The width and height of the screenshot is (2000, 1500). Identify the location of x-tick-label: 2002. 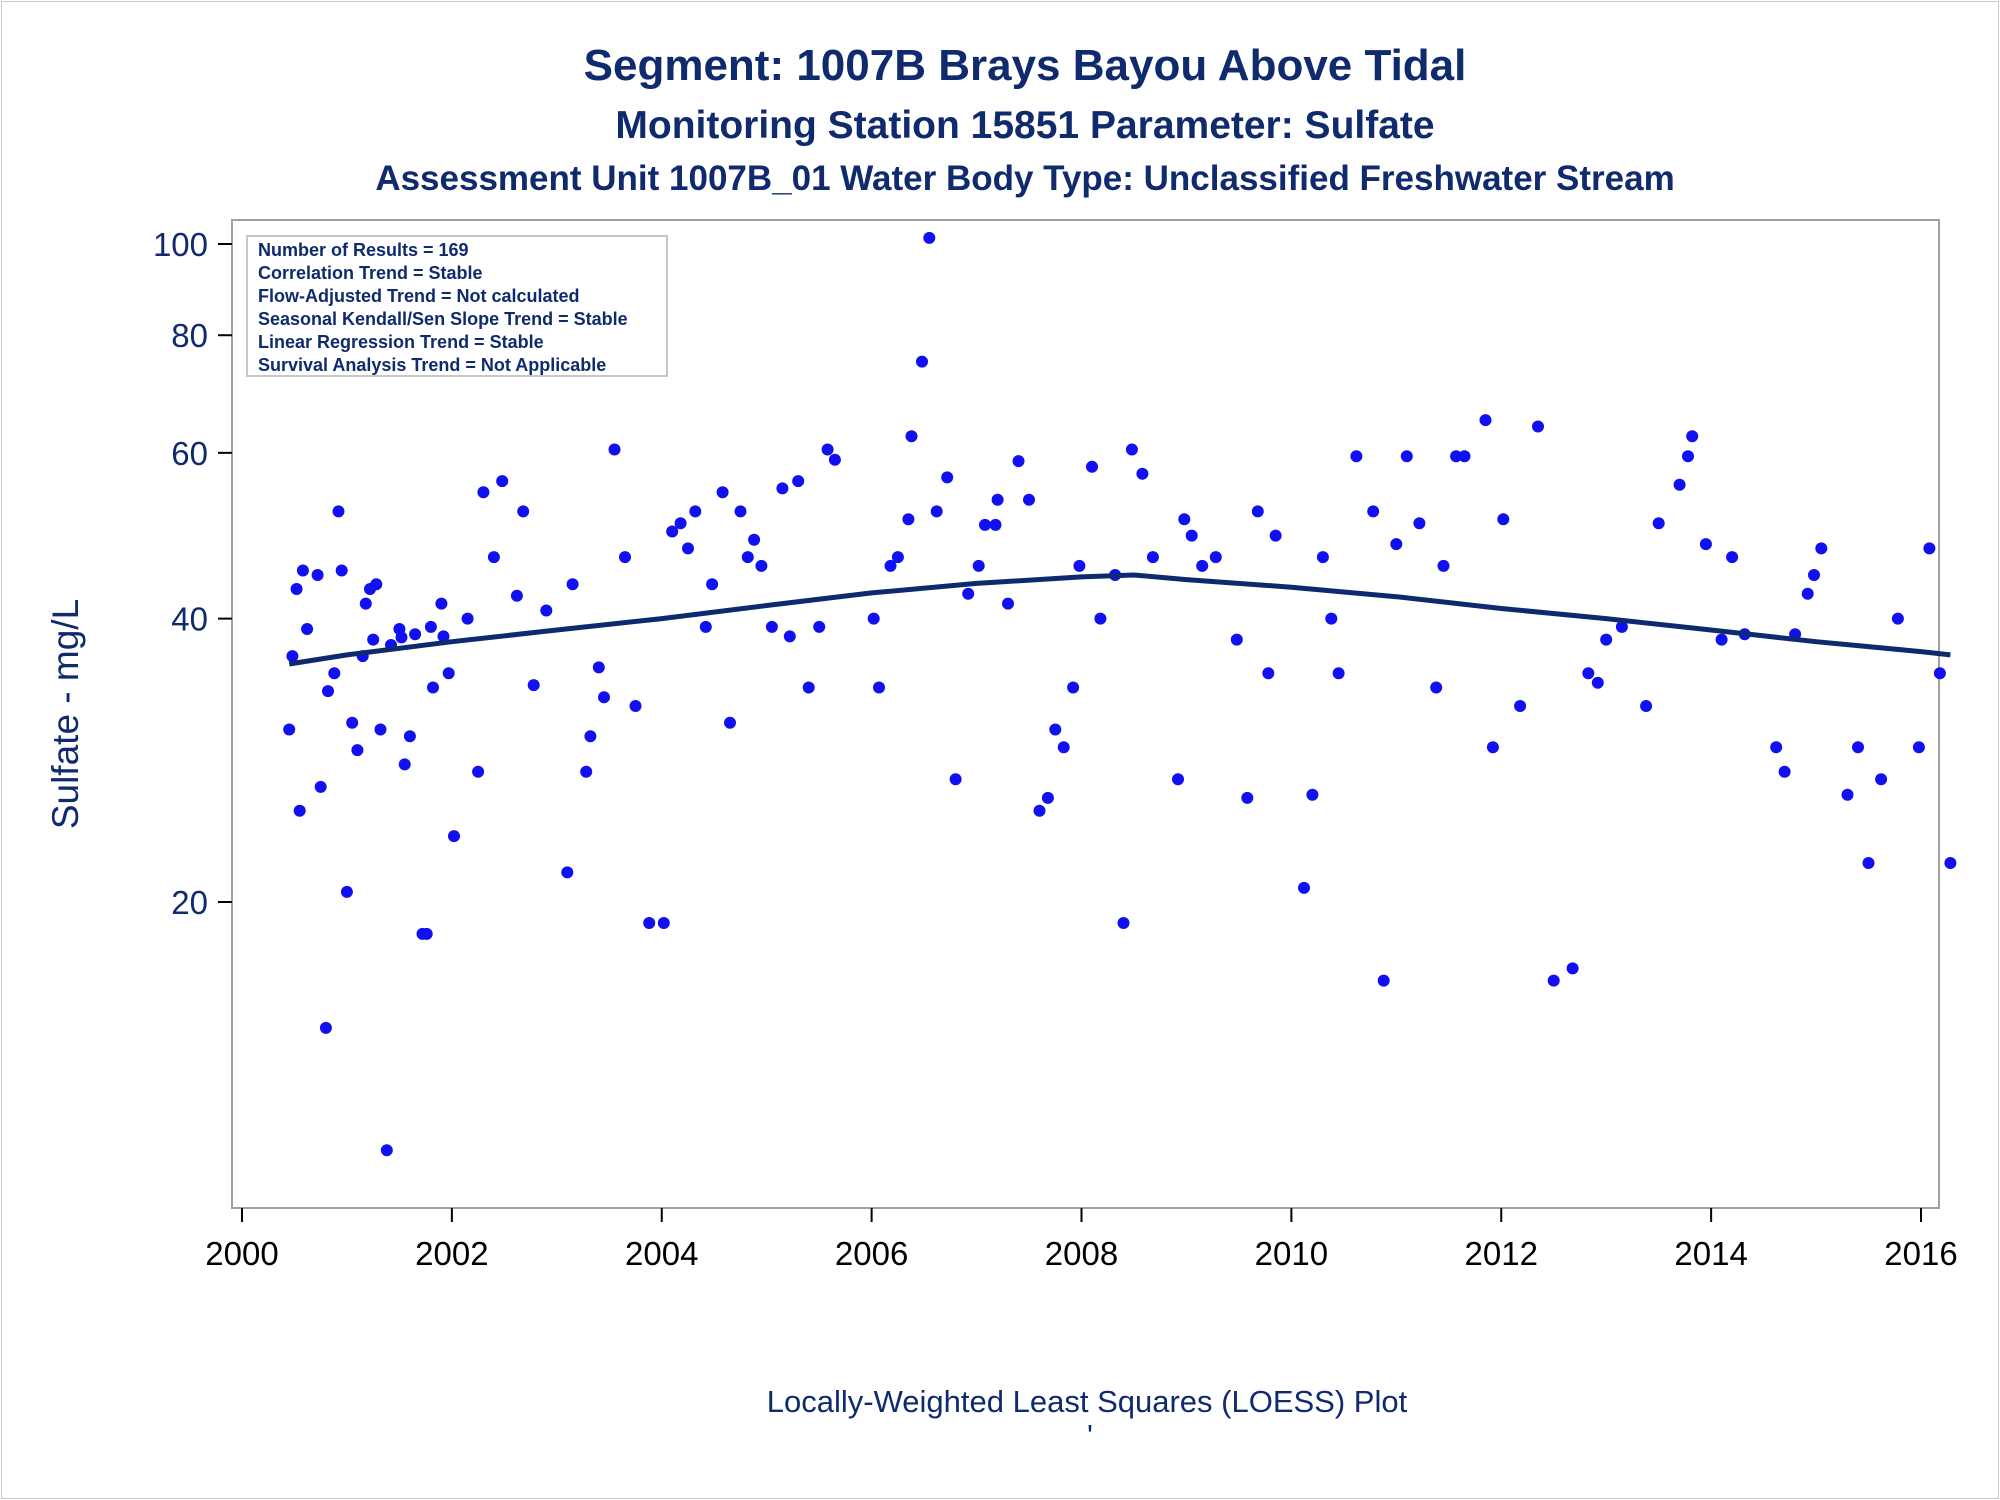
(451, 1253).